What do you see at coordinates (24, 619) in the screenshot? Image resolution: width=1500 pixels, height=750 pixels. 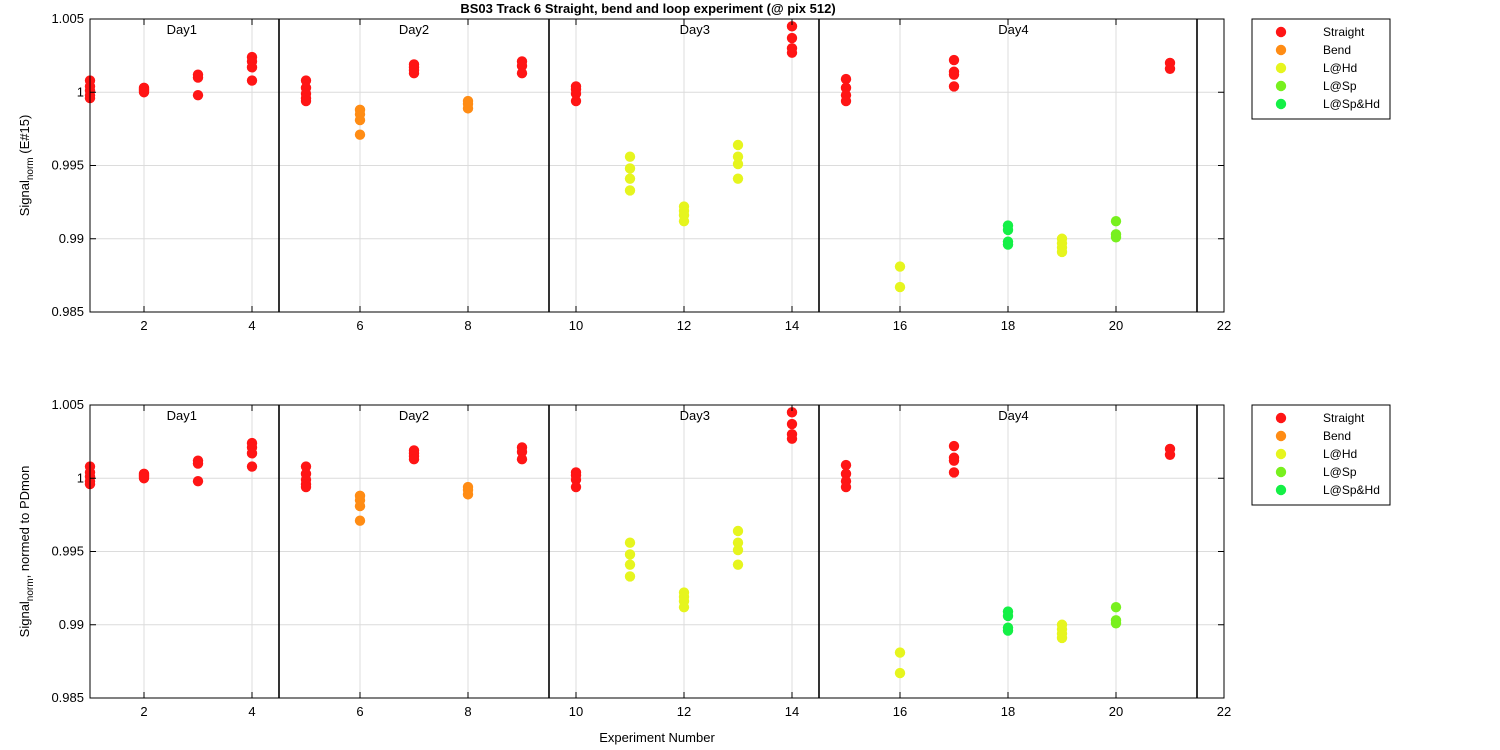 I see `y-axis-label-main: Signal` at bounding box center [24, 619].